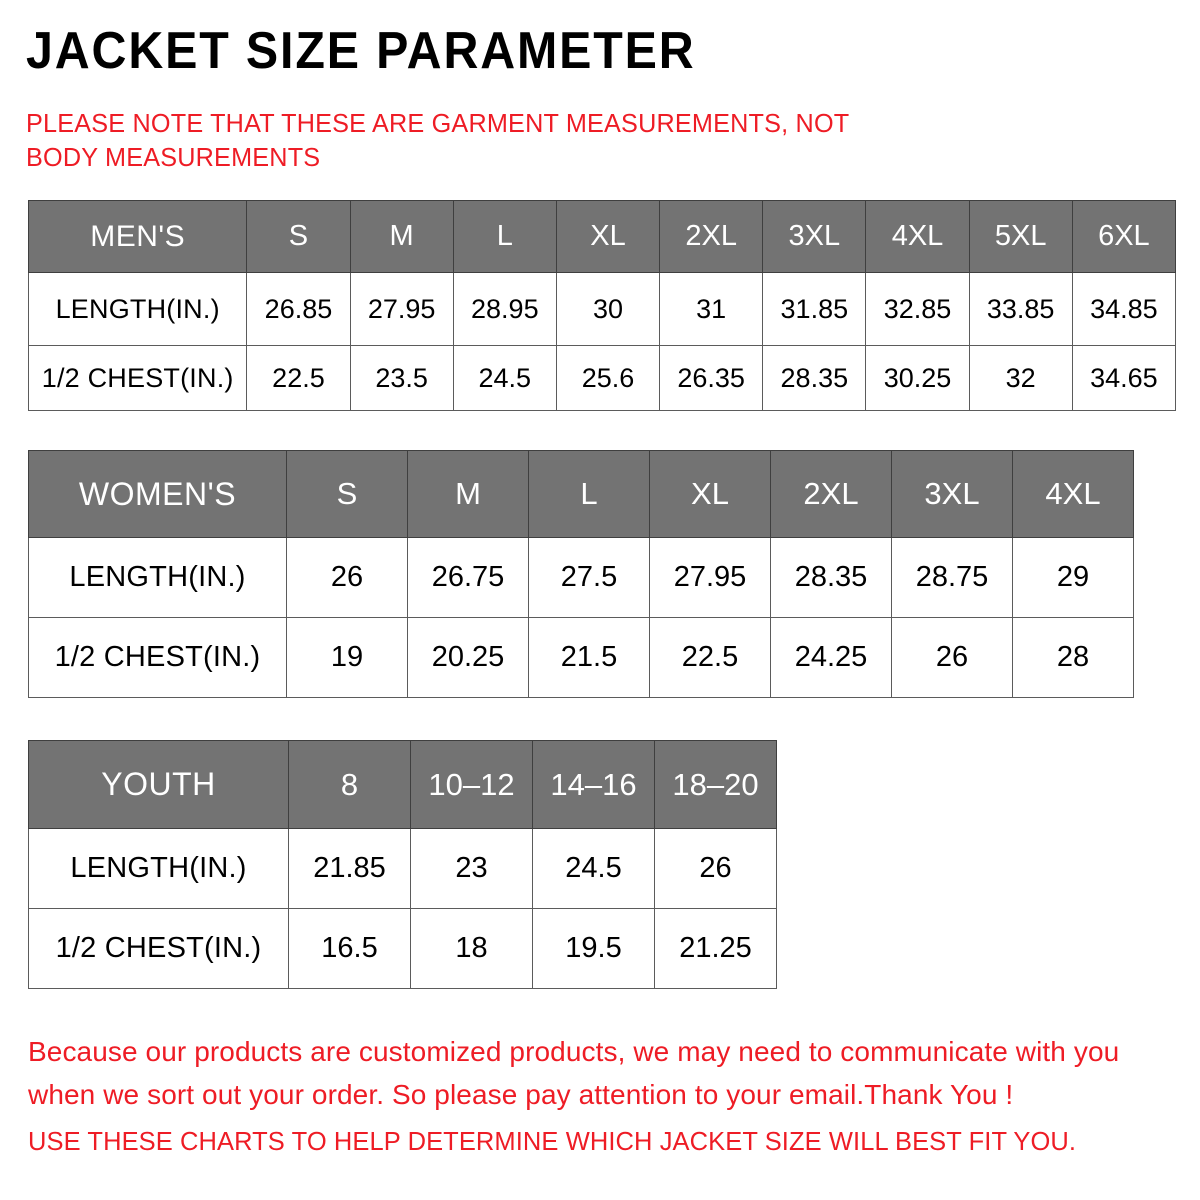 The image size is (1200, 1200). I want to click on measurement-value: 23, so click(471, 868).